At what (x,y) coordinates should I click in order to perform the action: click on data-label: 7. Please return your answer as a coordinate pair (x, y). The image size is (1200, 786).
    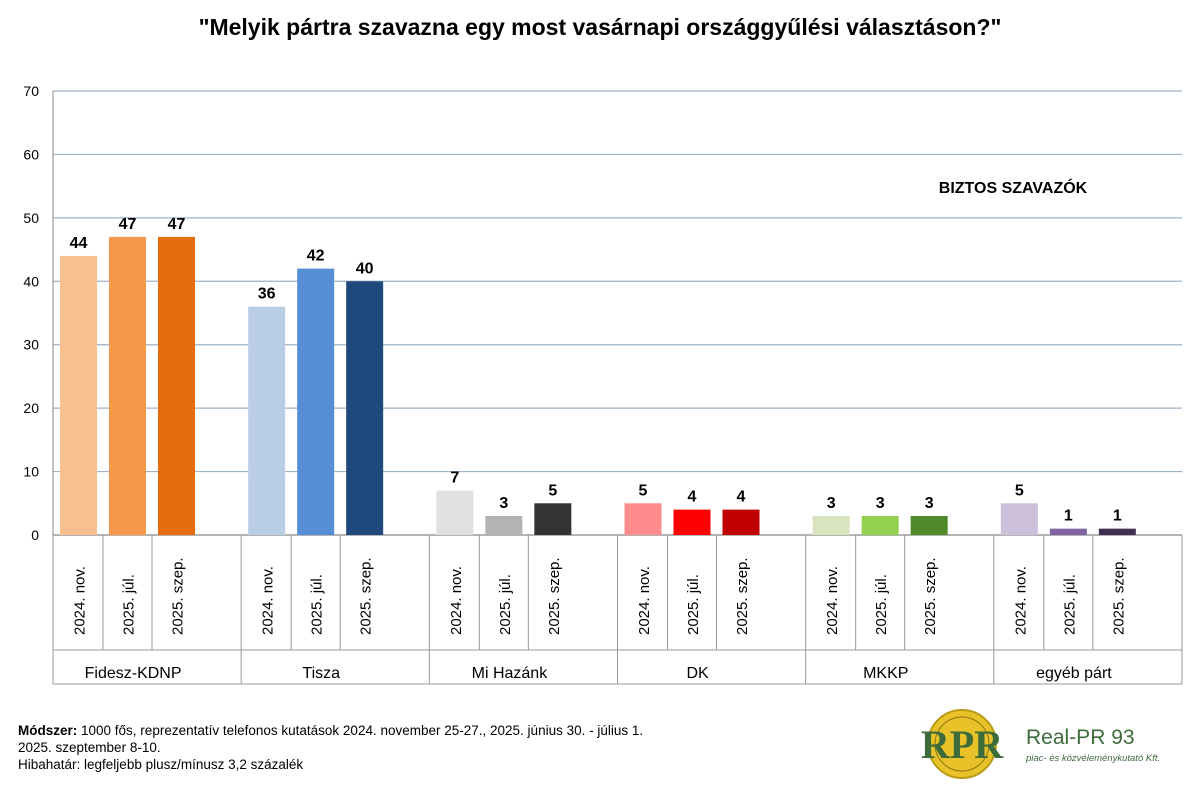
    Looking at the image, I should click on (454, 478).